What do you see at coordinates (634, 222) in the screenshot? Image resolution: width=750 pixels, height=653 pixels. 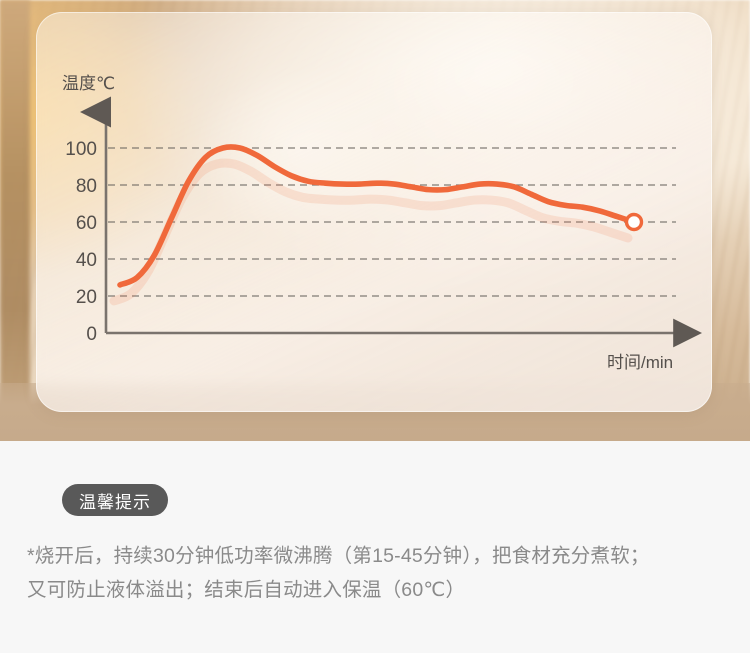 I see `end-point-marker` at bounding box center [634, 222].